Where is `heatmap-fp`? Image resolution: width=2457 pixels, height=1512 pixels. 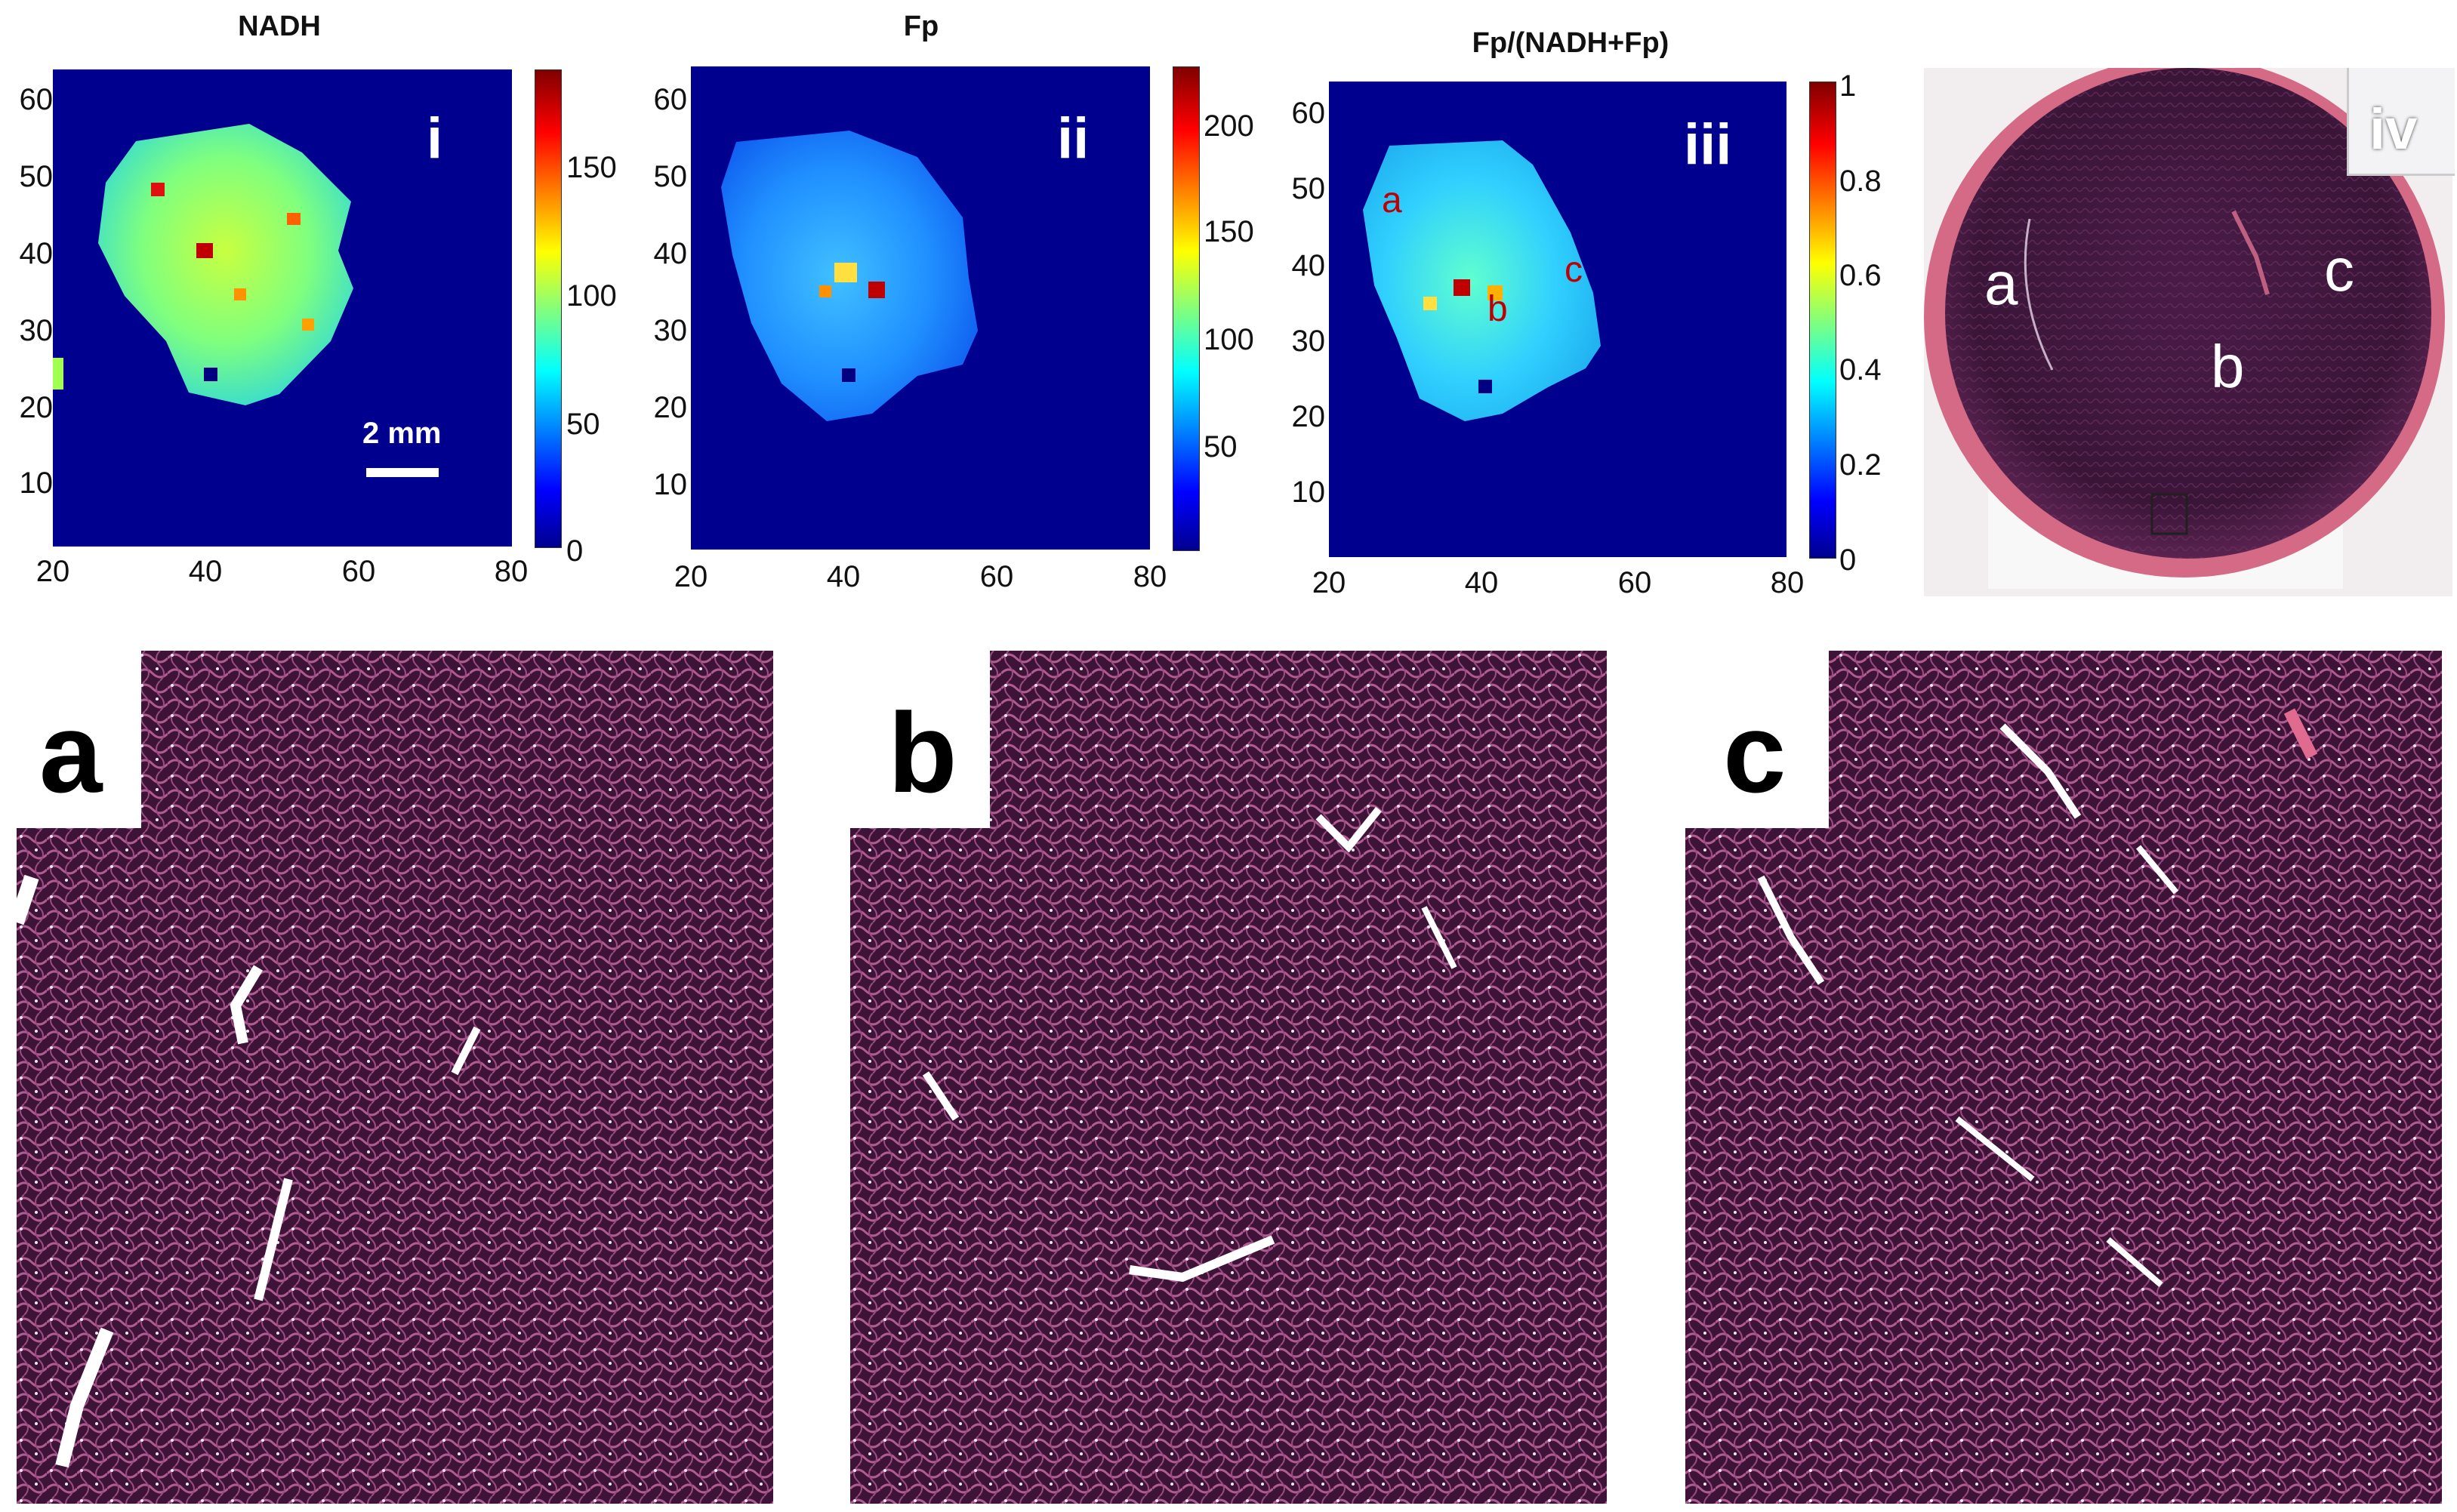 heatmap-fp is located at coordinates (921, 308).